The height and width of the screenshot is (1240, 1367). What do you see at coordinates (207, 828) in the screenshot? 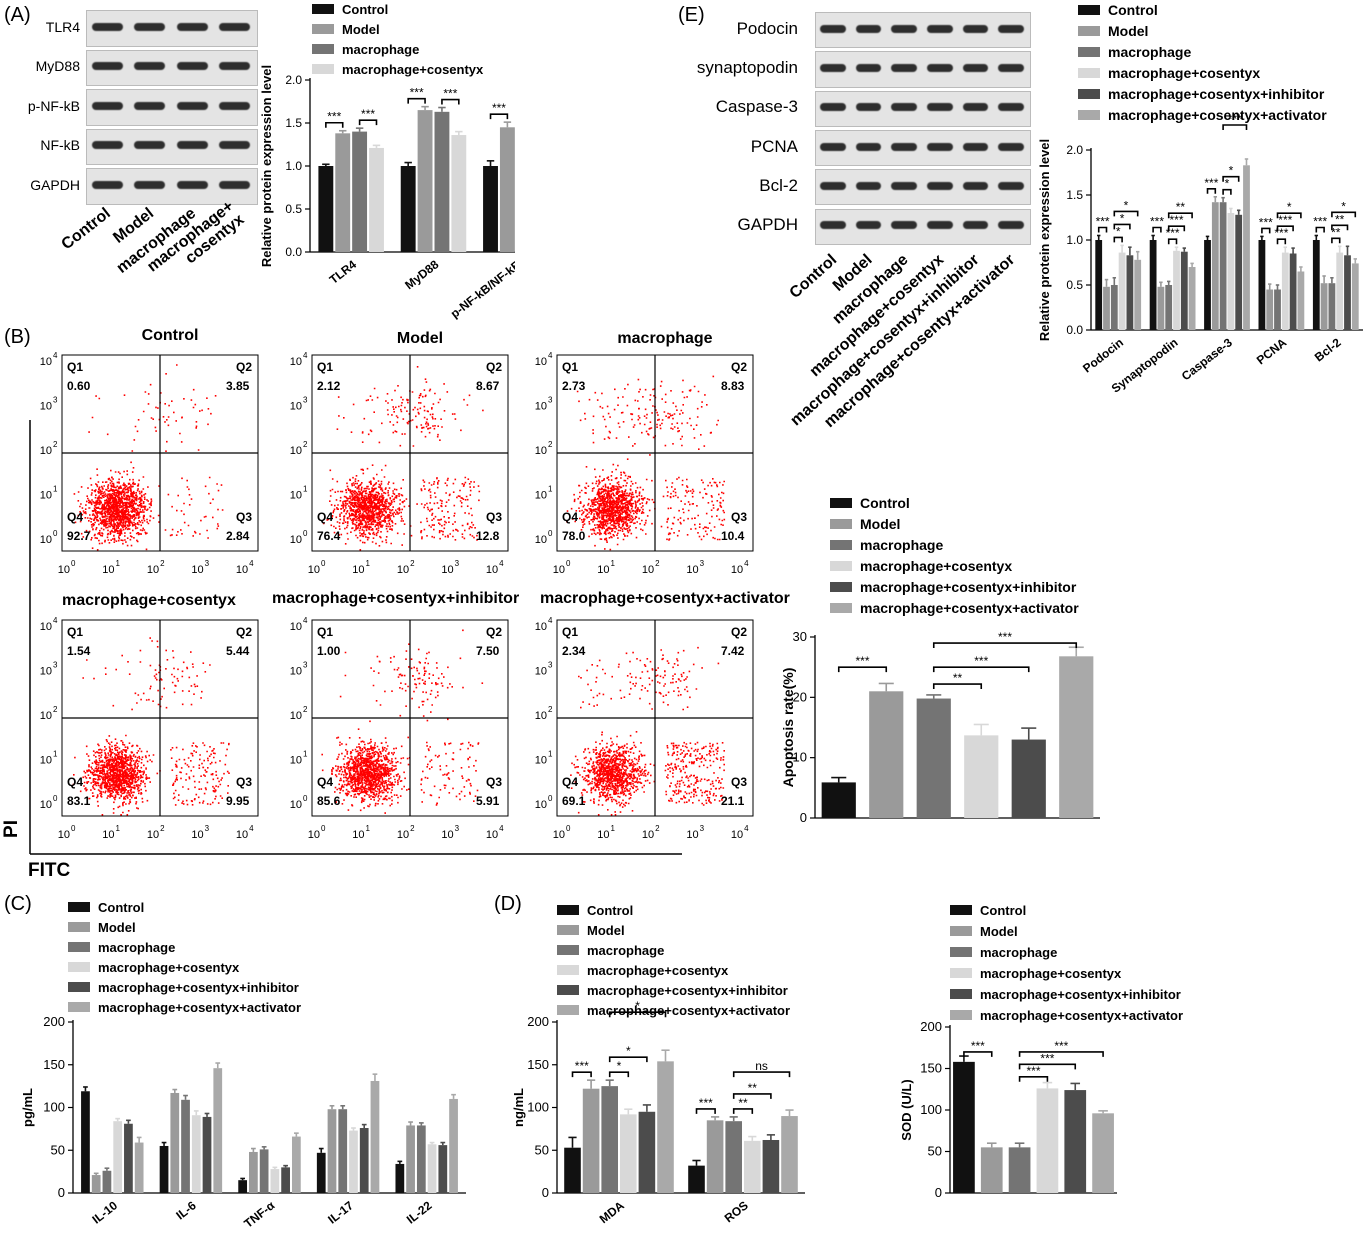
I see `x-tick-exponent: 3` at bounding box center [207, 828].